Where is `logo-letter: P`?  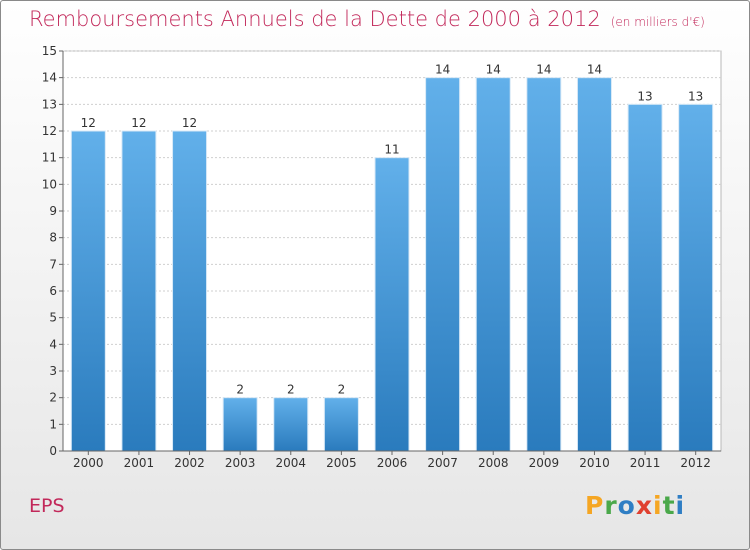
logo-letter: P is located at coordinates (595, 505).